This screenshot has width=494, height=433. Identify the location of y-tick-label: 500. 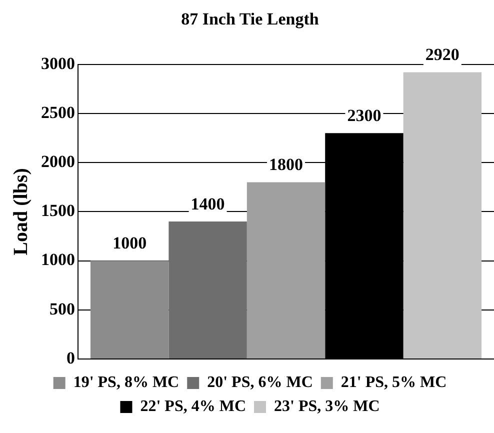
(62, 308).